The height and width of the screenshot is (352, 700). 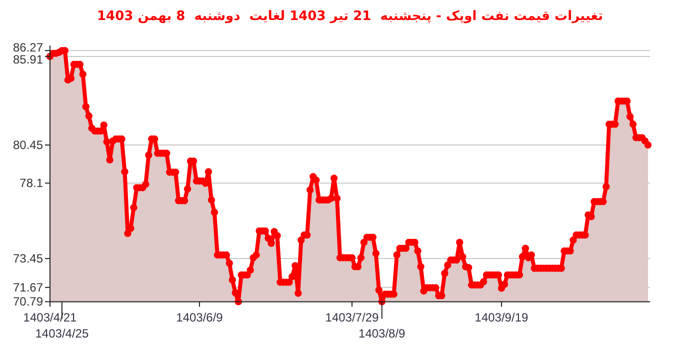 I want to click on y-tick-label: 70.79, so click(x=28, y=301).